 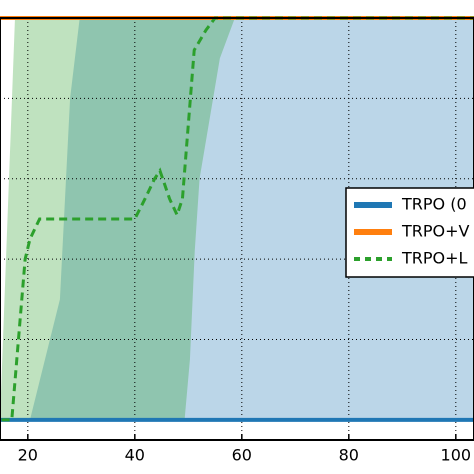 What do you see at coordinates (456, 455) in the screenshot?
I see `x-tick-label: 100` at bounding box center [456, 455].